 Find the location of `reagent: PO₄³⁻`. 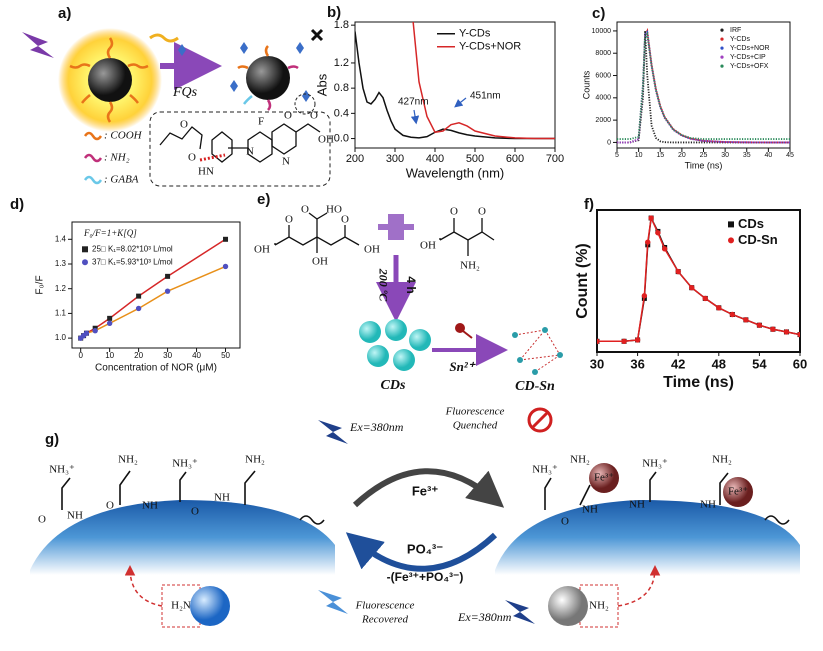

reagent: PO₄³⁻ is located at coordinates (425, 548).